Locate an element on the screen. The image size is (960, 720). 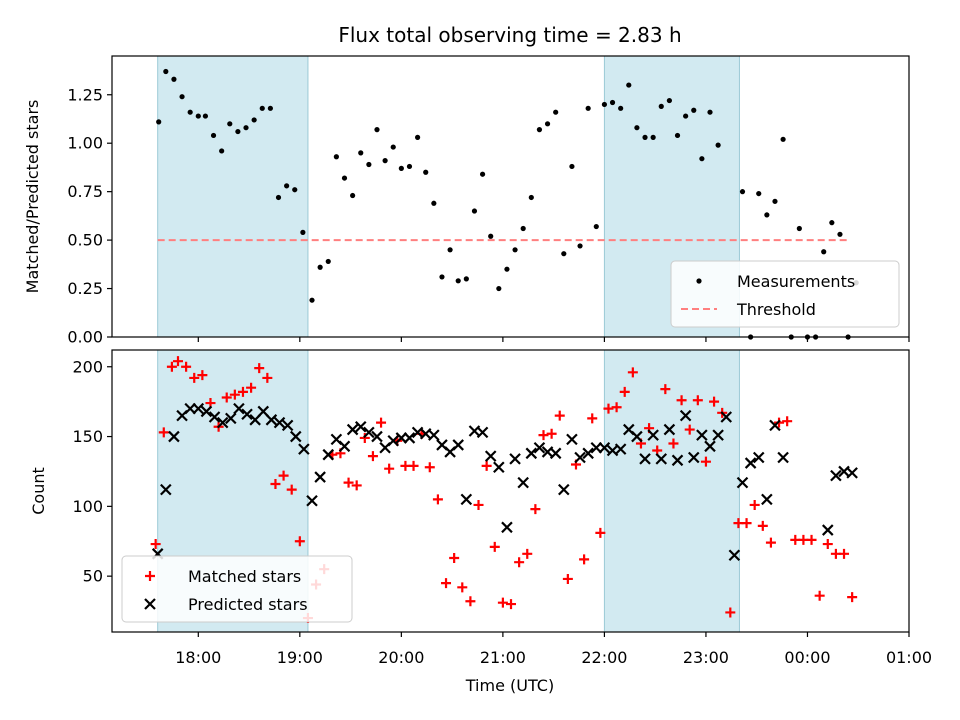
x-tick-label: 18:00 is located at coordinates (198, 657).